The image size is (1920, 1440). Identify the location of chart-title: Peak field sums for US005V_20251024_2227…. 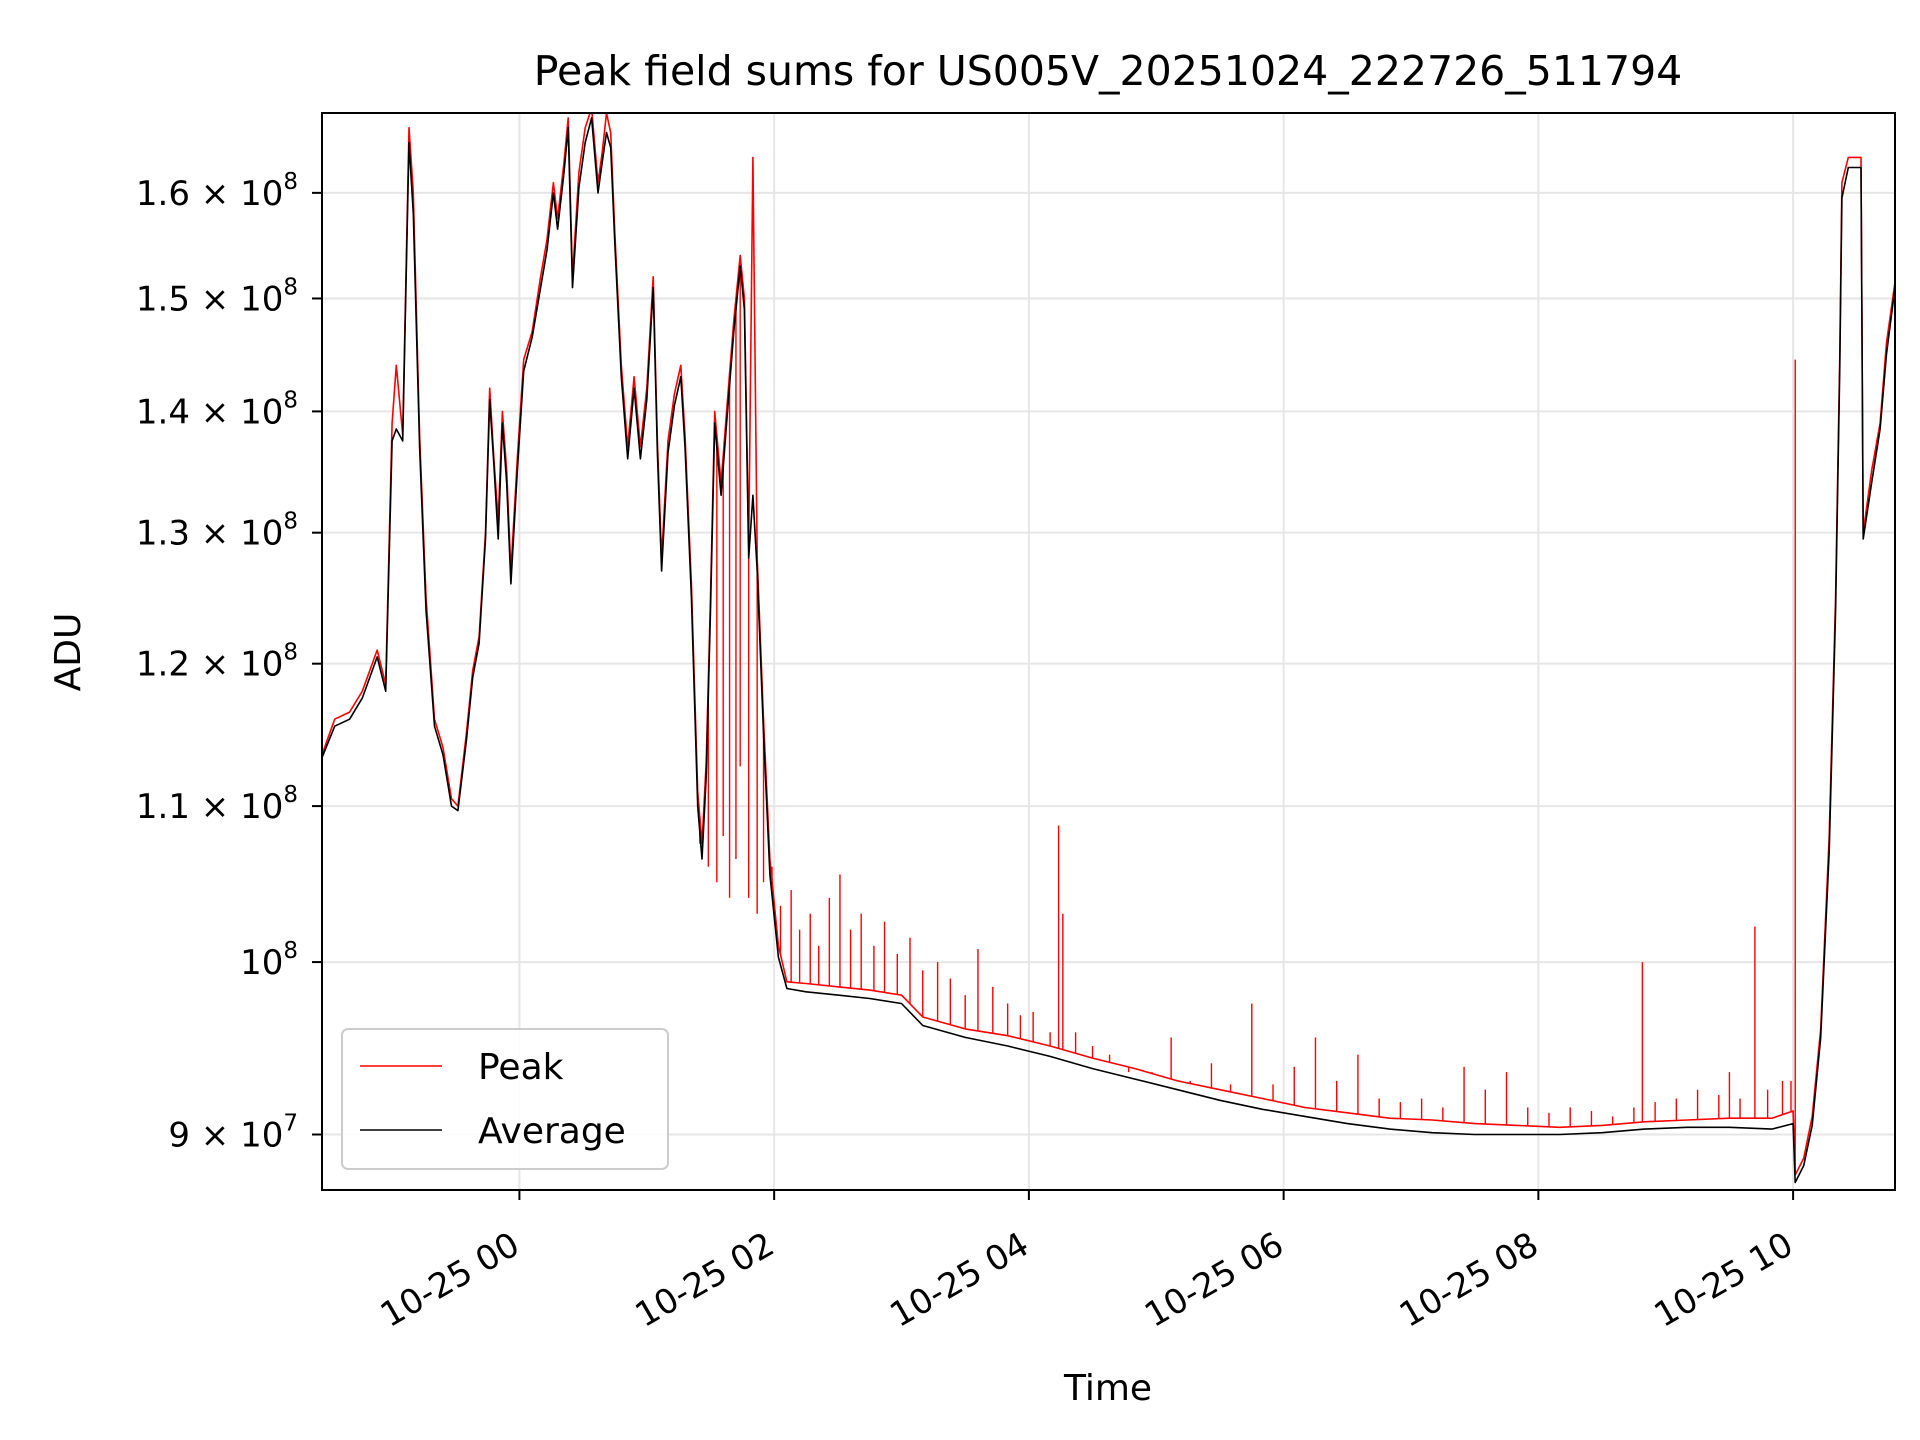
(1108, 71).